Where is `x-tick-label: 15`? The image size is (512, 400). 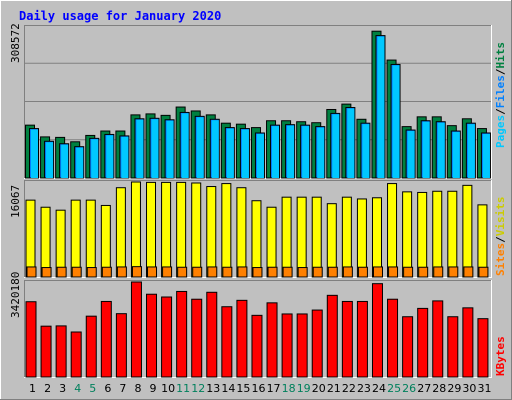 x-tick-label: 15 is located at coordinates (243, 388).